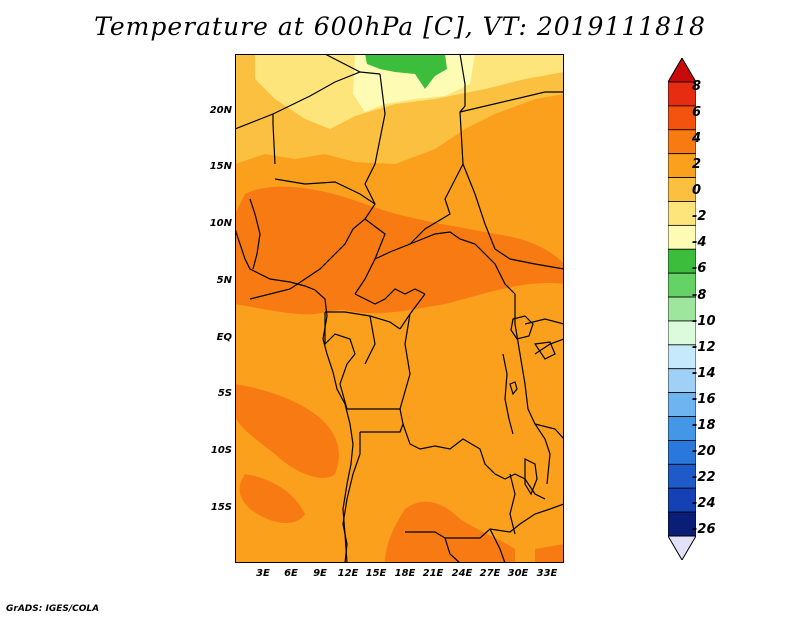 This screenshot has width=800, height=618. What do you see at coordinates (490, 573) in the screenshot?
I see `lon-label-27e: 27E` at bounding box center [490, 573].